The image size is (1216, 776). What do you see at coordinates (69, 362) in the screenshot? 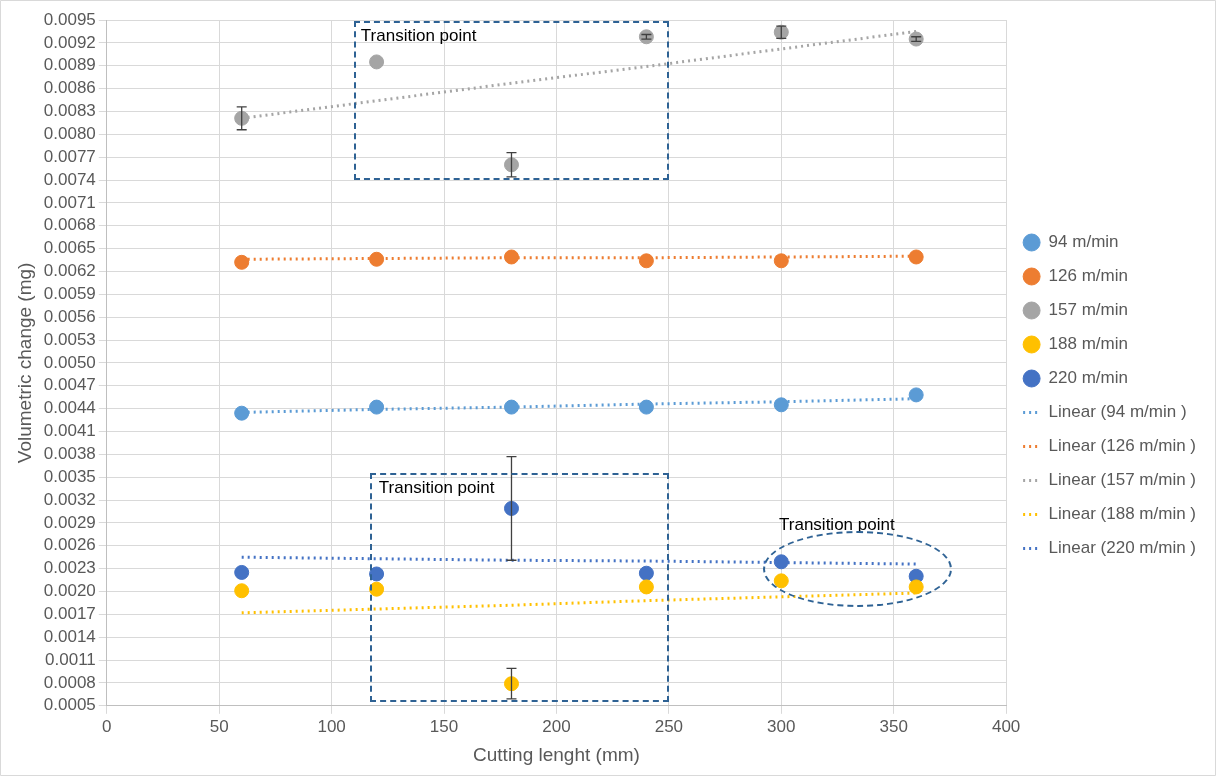
I see `y-tick-label: 0.0050` at bounding box center [69, 362].